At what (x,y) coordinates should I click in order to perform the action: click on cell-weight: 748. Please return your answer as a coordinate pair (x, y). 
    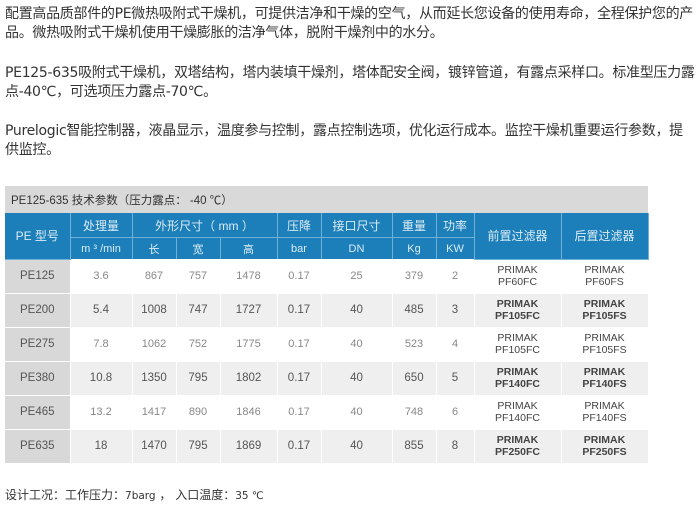
    Looking at the image, I should click on (414, 412).